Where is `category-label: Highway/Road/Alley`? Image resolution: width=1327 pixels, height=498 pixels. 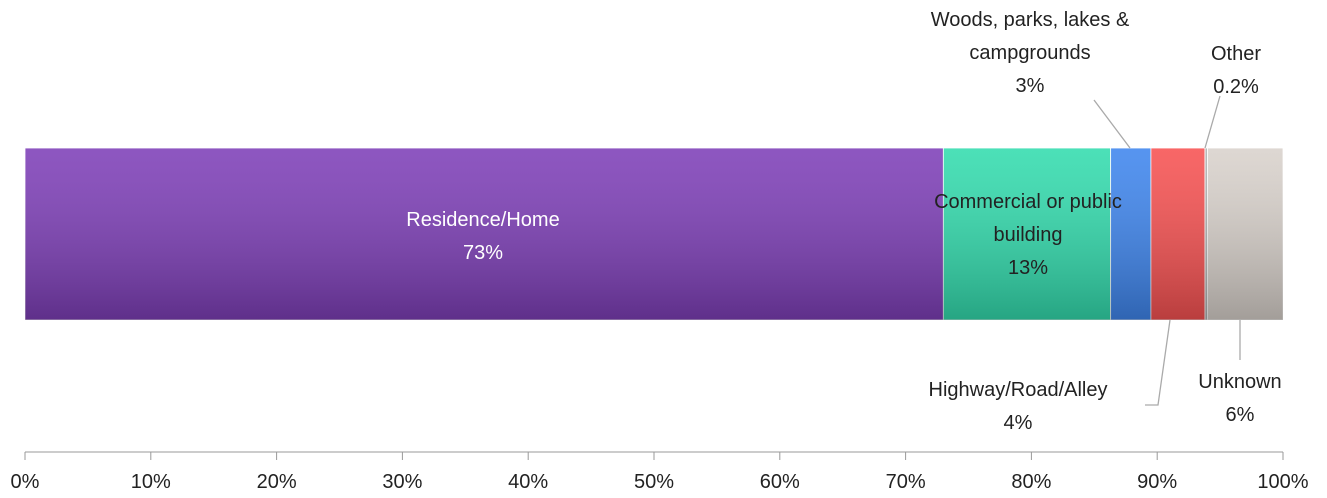
category-label: Highway/Road/Alley is located at coordinates (1018, 390).